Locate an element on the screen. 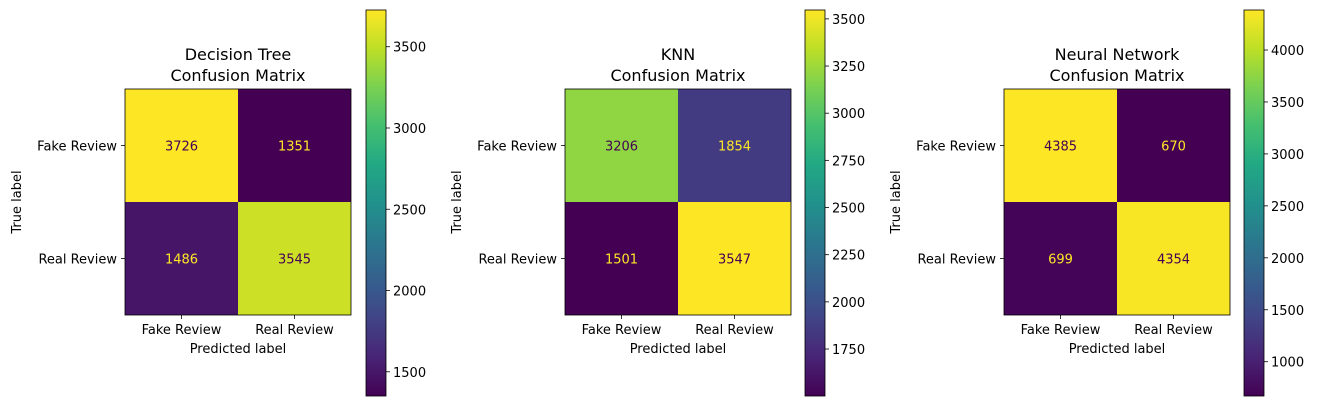 Image resolution: width=1318 pixels, height=405 pixels. cell-value-label: 4385 is located at coordinates (1060, 147).